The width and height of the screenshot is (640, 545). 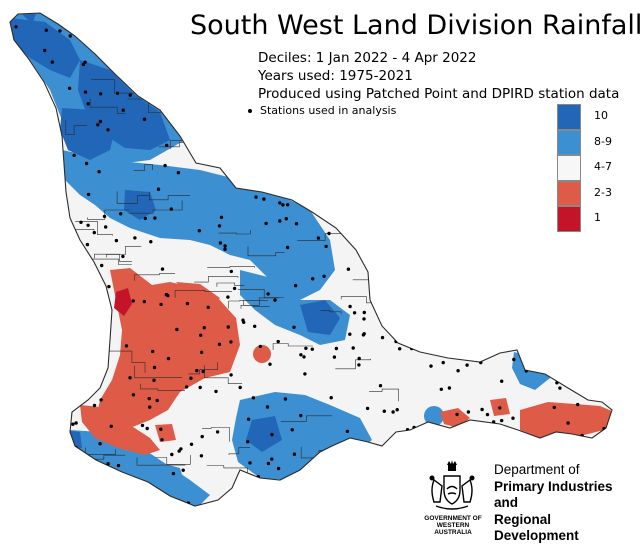 I want to click on wa-coat-of-arms-icon, so click(x=452, y=485).